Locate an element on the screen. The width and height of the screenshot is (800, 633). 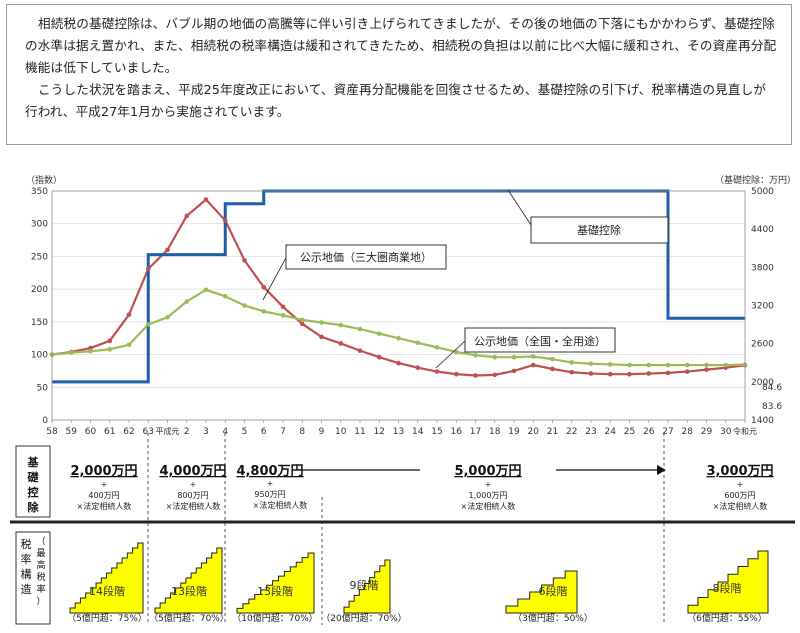
end-label-national: 84.6 is located at coordinates (772, 388).